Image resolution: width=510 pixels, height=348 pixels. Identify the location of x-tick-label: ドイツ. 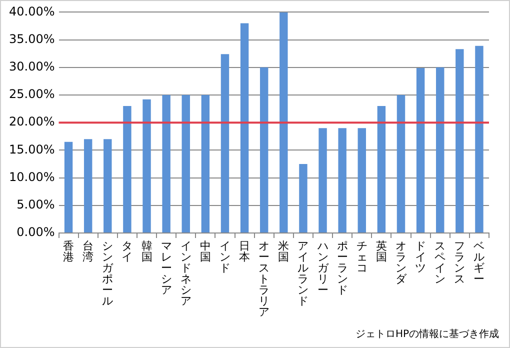
(420, 256).